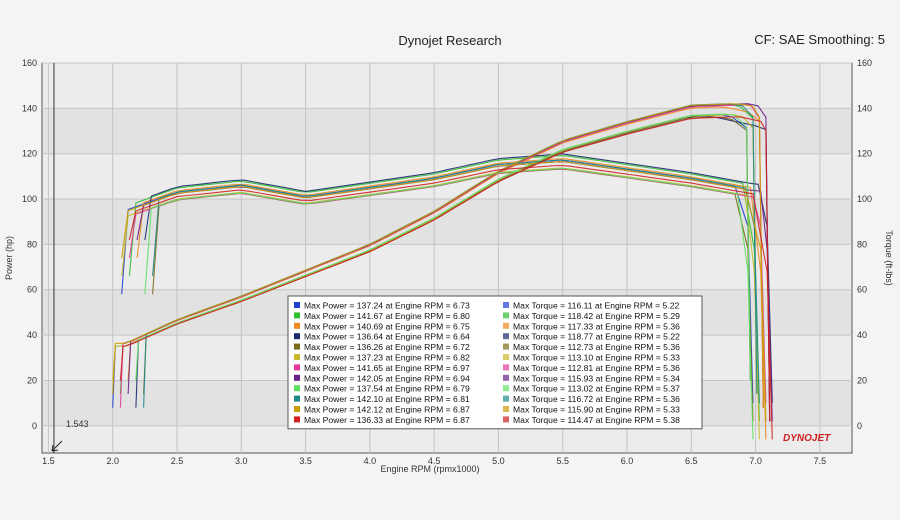 Image resolution: width=900 pixels, height=520 pixels. Describe the element at coordinates (48, 461) in the screenshot. I see `x-tick-label: 1.5` at that location.